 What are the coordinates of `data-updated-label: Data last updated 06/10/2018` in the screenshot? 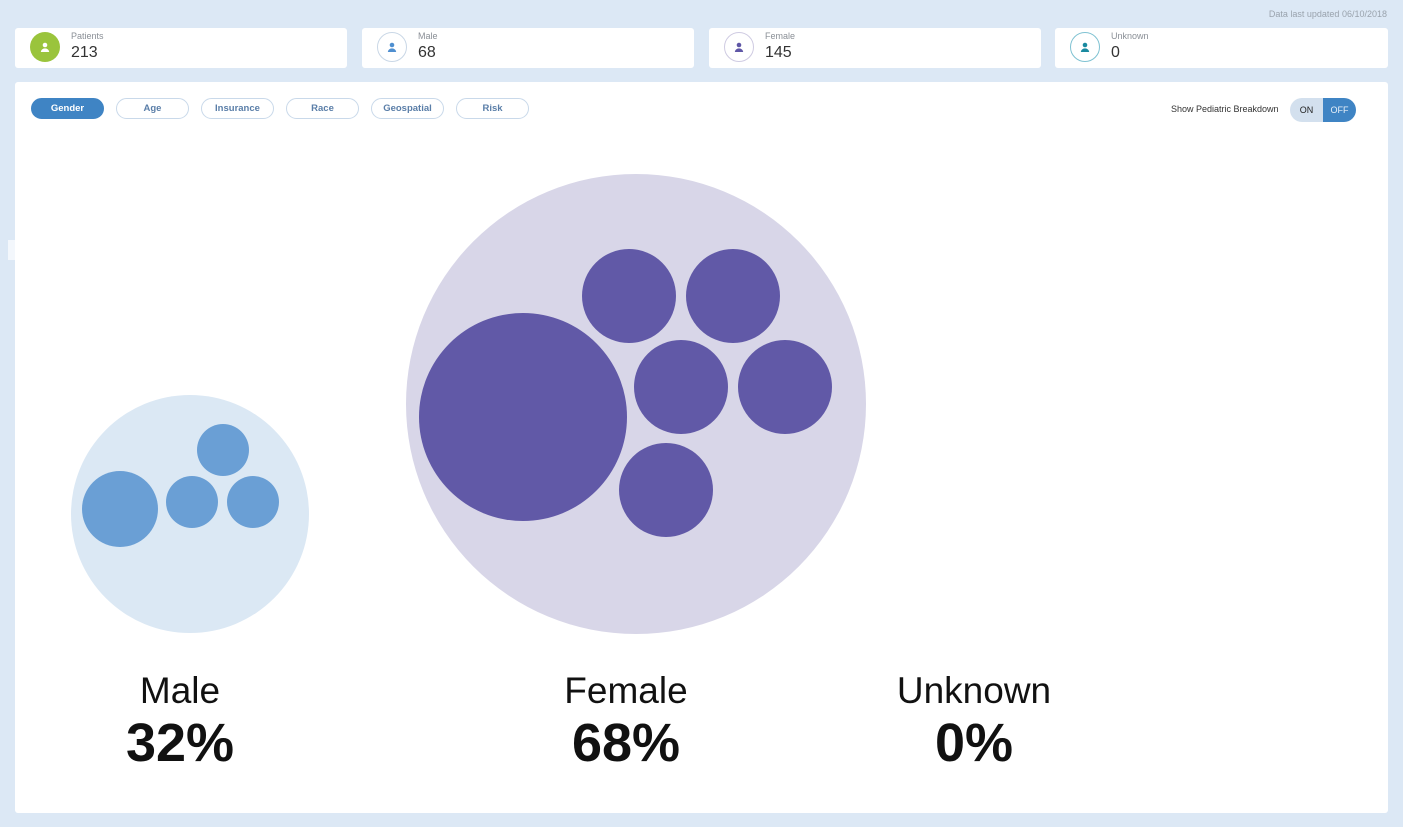 It's located at (1327, 14).